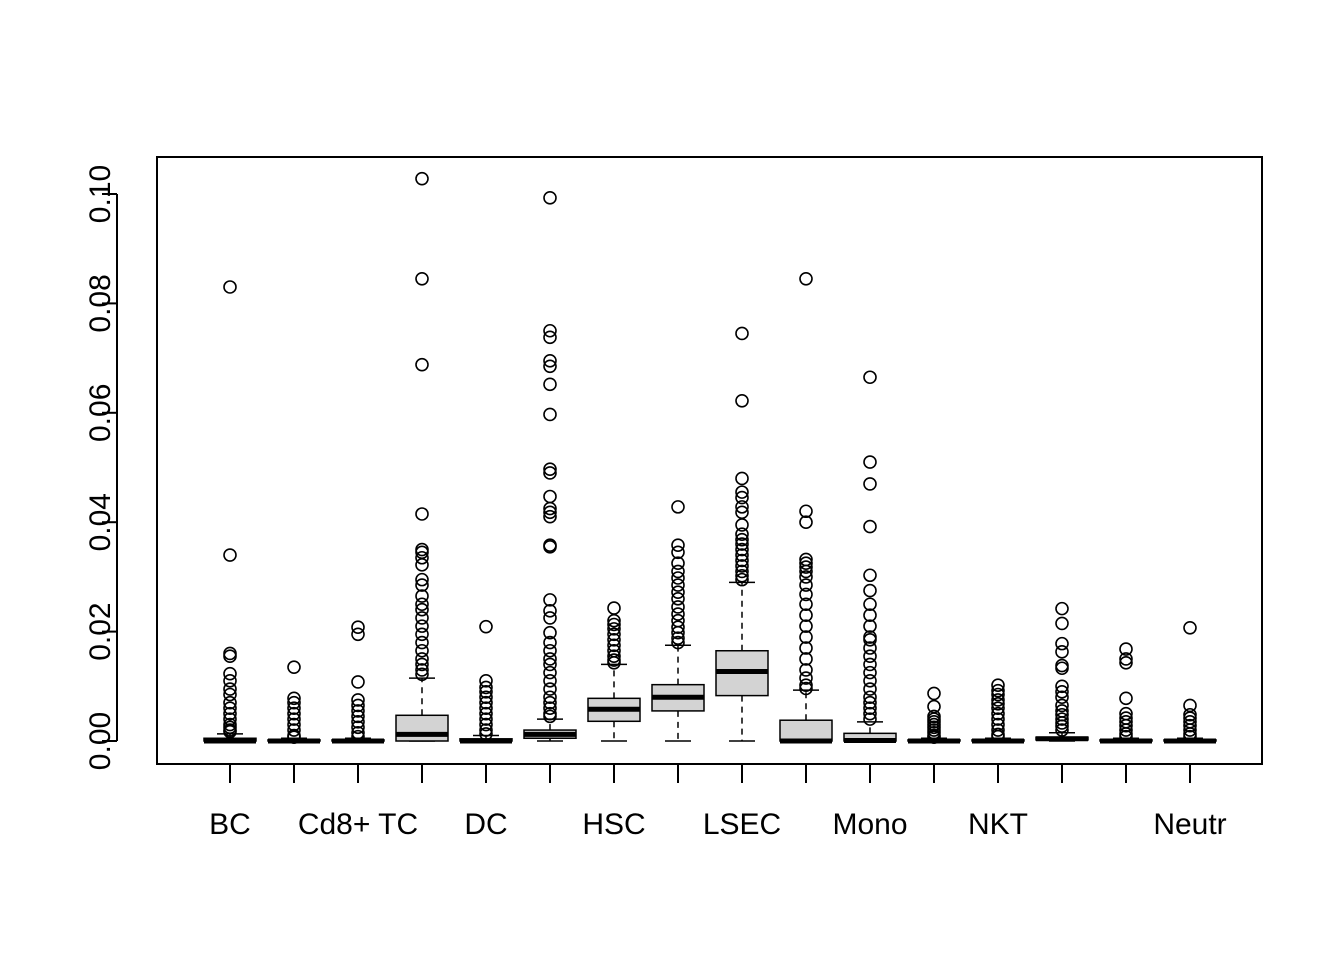  I want to click on box-iqr, so click(422, 728).